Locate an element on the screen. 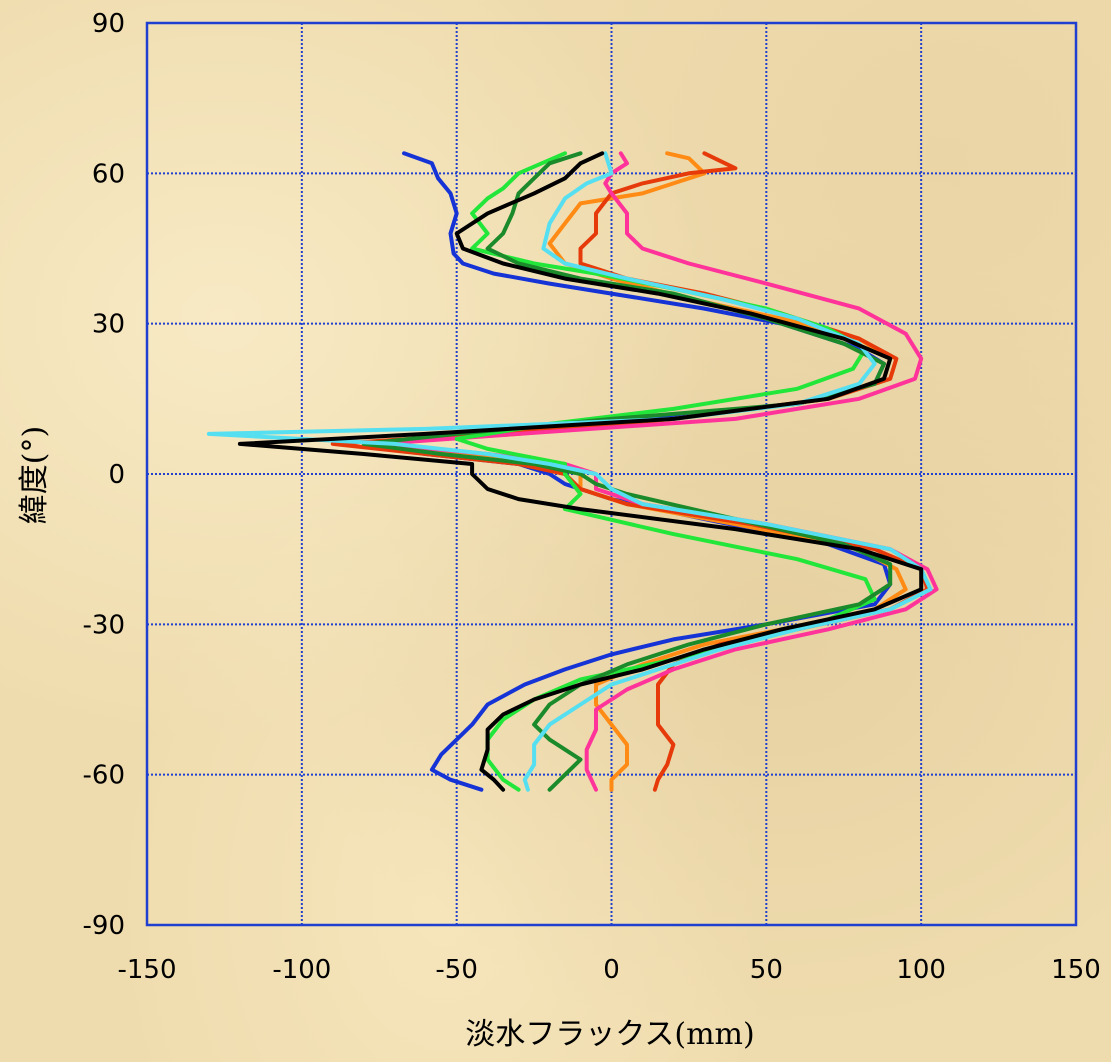 This screenshot has width=1111, height=1062. x-tick-label: 0 is located at coordinates (611, 970).